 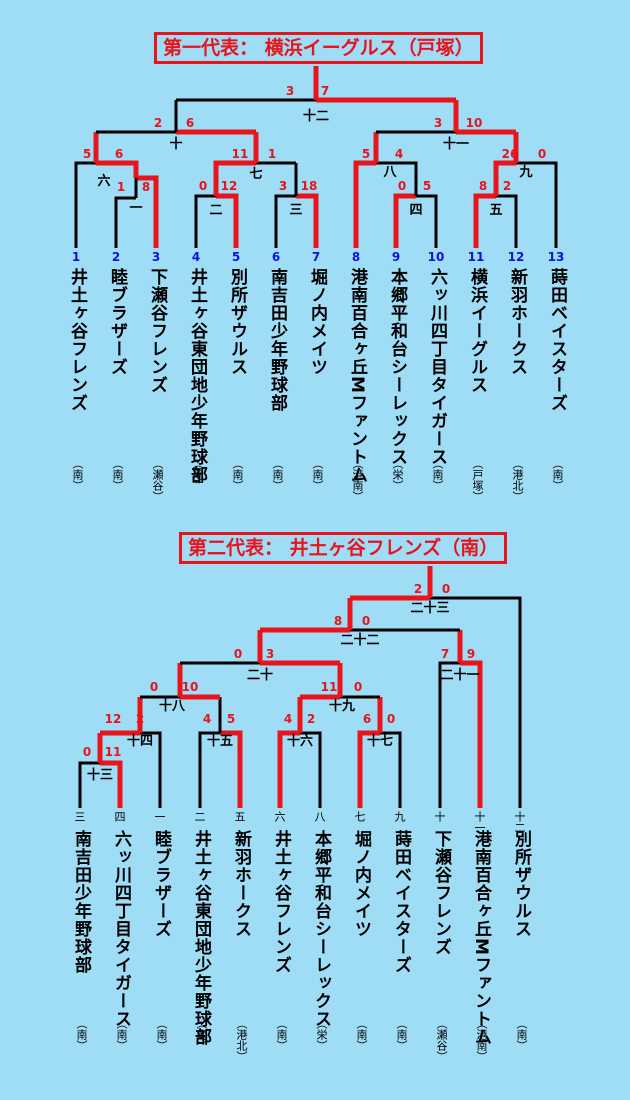 I want to click on game-number: 九, so click(x=399, y=816).